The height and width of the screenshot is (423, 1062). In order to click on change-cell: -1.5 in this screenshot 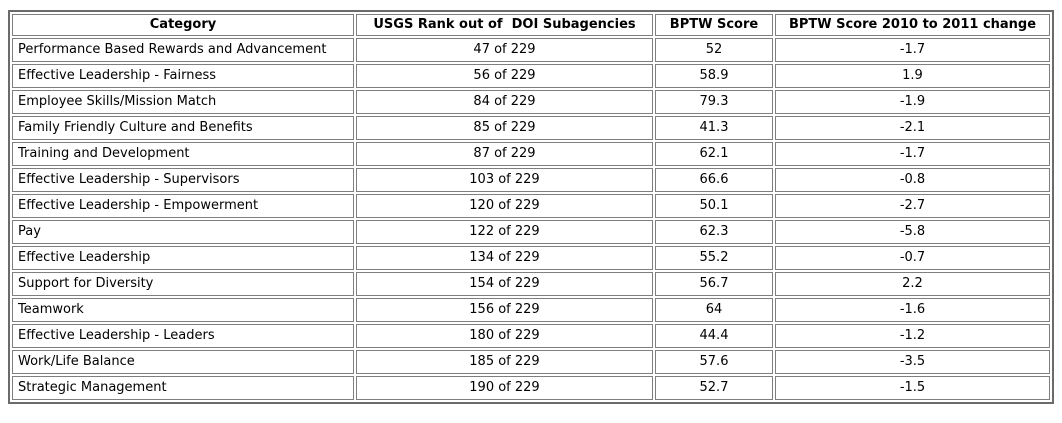, I will do `click(912, 388)`.